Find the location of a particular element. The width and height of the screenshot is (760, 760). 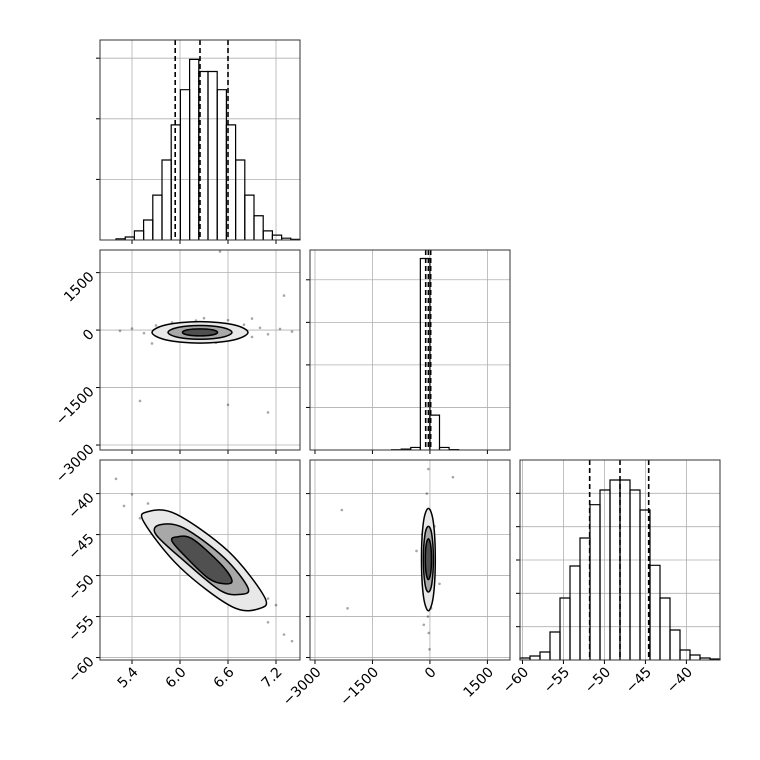

y-tick-label: −55 is located at coordinates (81, 629).